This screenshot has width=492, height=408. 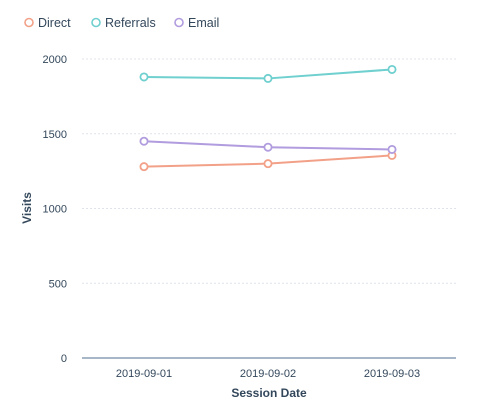 I want to click on series-email, so click(x=268, y=145).